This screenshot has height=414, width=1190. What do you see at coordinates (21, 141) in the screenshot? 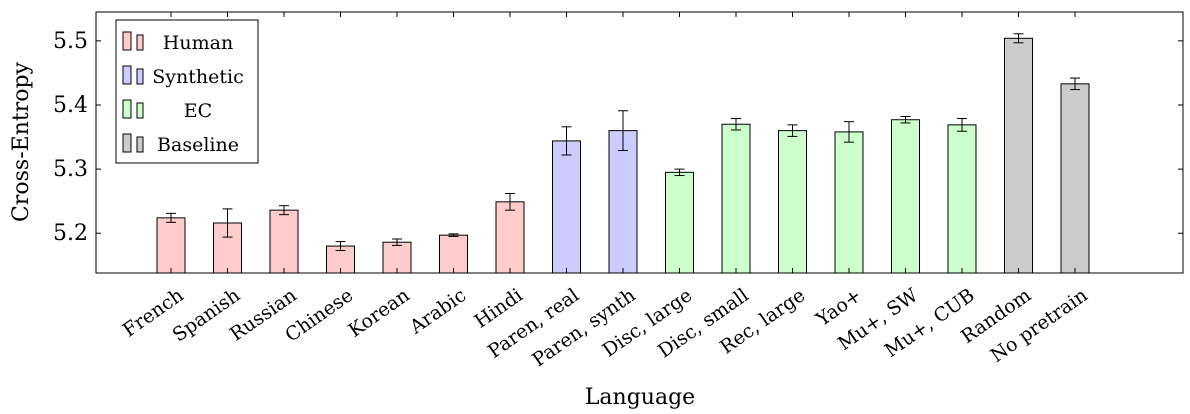
I see `y-axis-label: Cross-Entropy` at bounding box center [21, 141].